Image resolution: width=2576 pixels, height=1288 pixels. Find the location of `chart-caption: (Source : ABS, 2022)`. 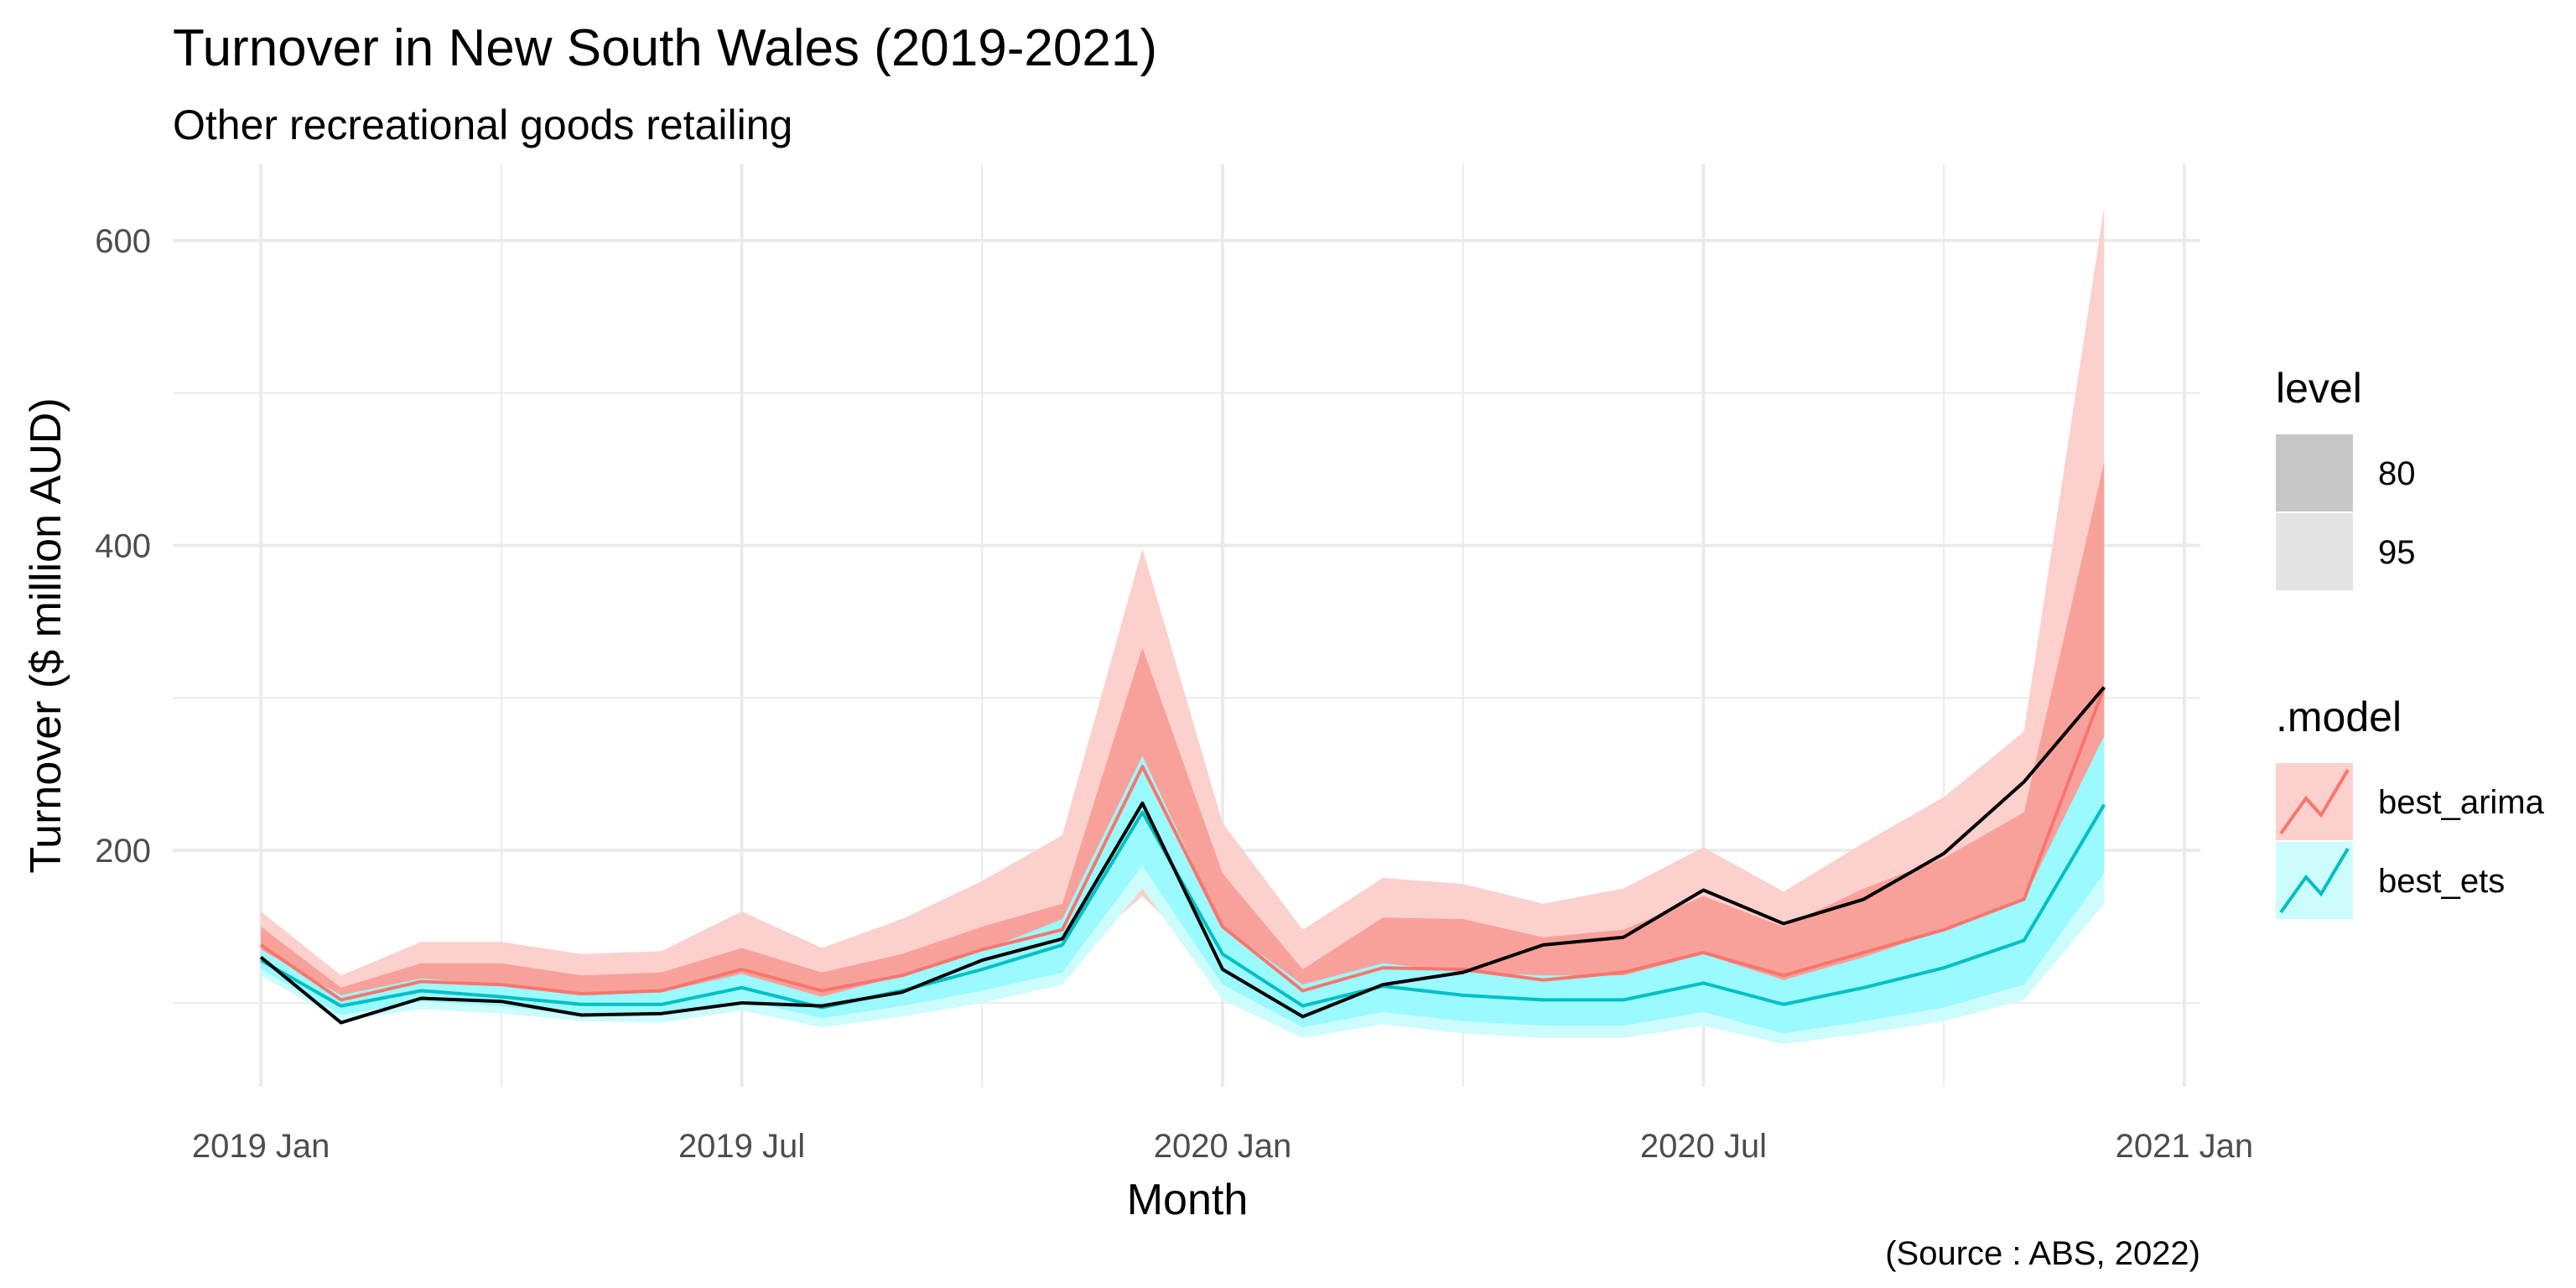

chart-caption: (Source : ABS, 2022) is located at coordinates (2042, 1253).